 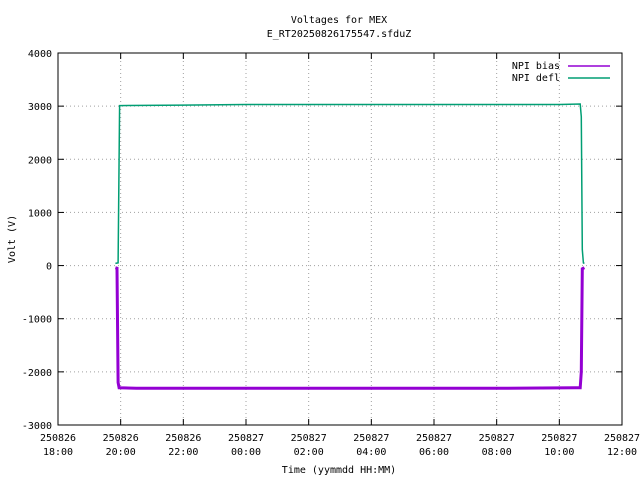 I want to click on x-tick-time-label: 02:00, so click(x=309, y=452).